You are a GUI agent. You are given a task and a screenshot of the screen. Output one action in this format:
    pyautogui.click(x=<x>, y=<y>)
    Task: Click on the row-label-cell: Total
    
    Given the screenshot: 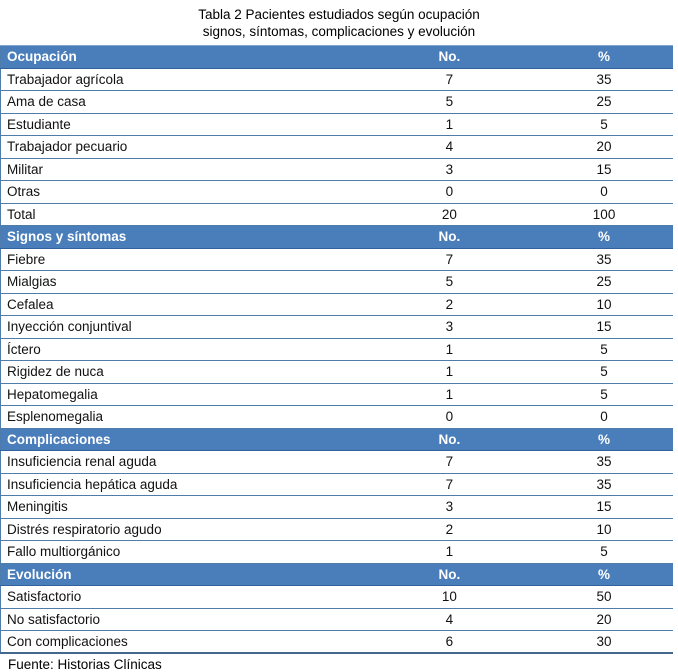 What is the action you would take?
    pyautogui.click(x=182, y=214)
    